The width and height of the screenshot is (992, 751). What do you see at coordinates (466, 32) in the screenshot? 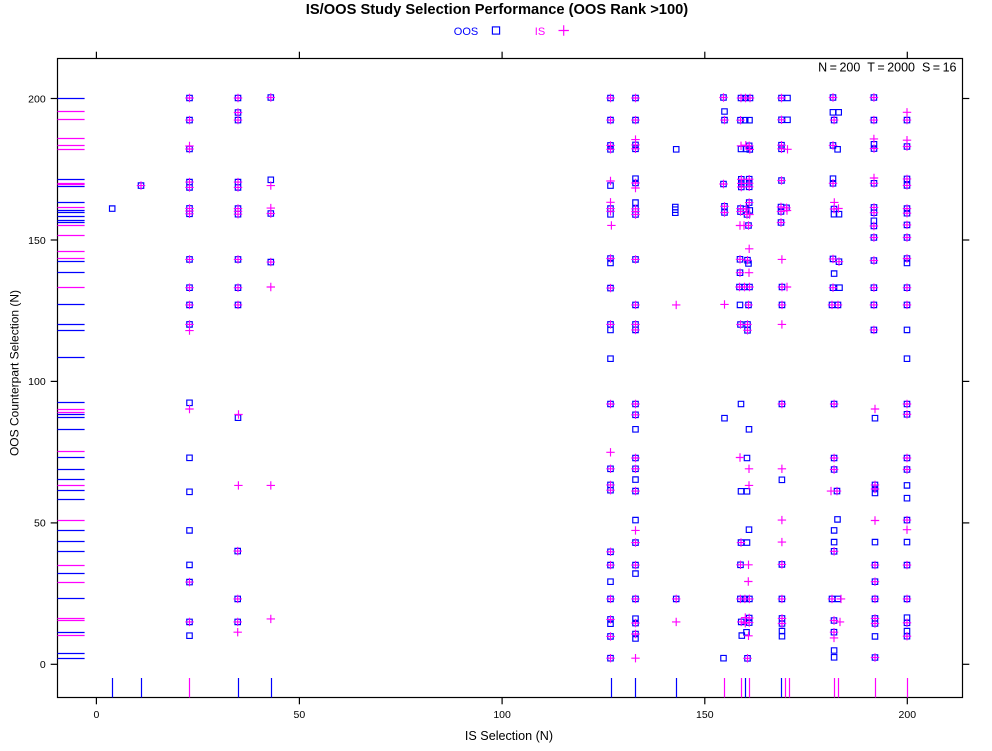
I see `svg-text: OOS` at bounding box center [466, 32].